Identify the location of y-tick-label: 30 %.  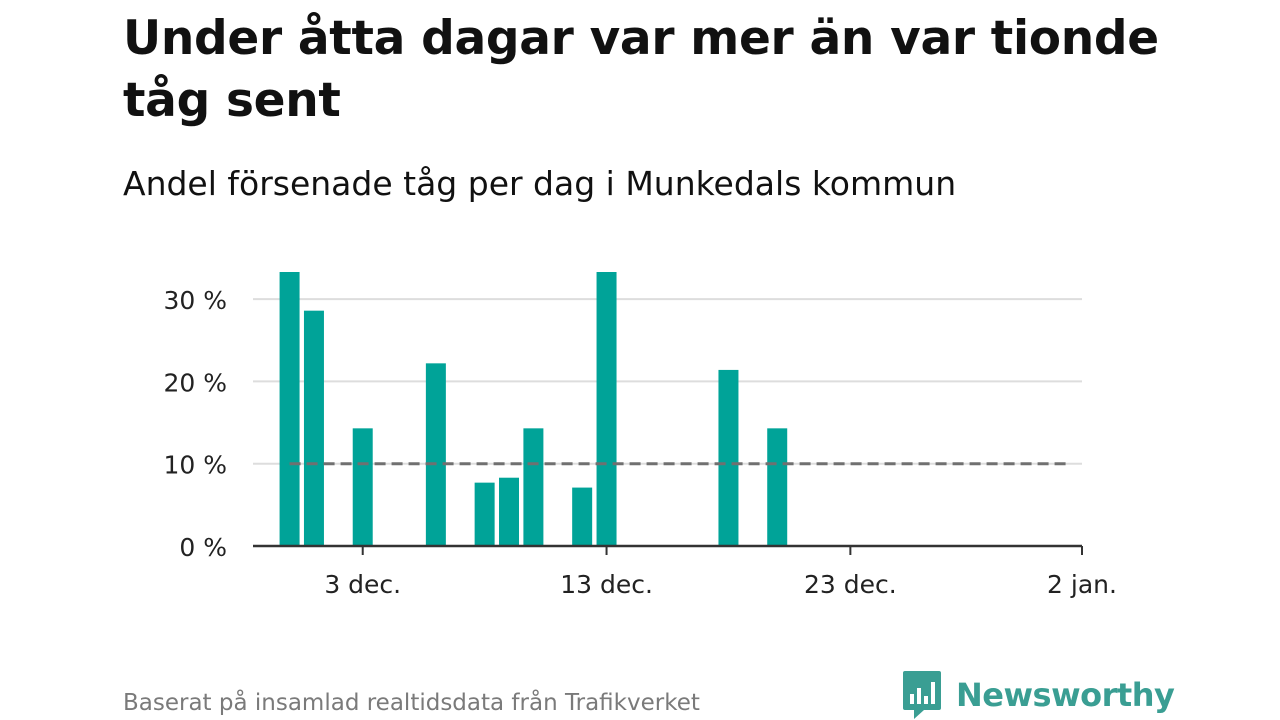
(195, 300).